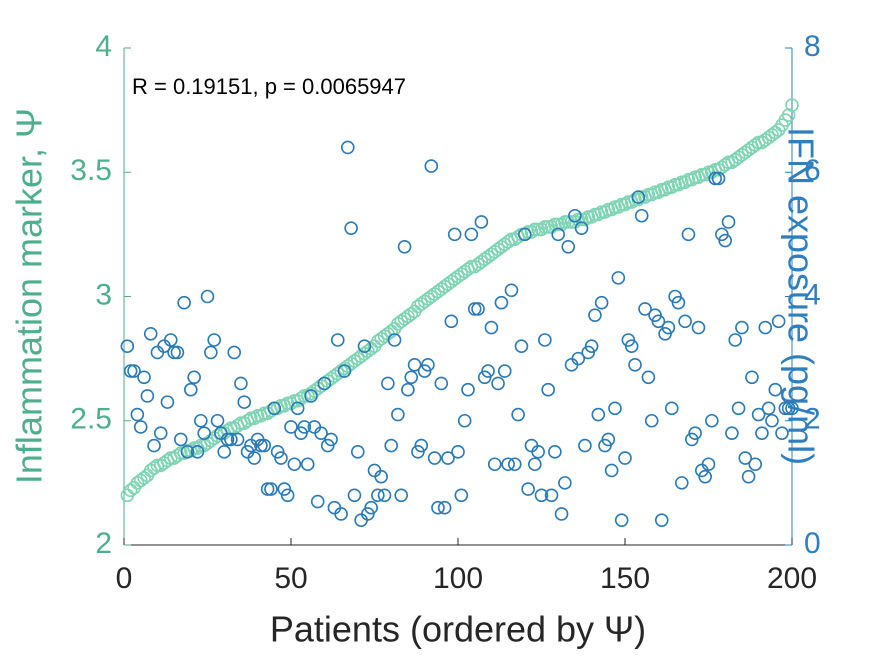  I want to click on x-axis-label: Patients (ordered by Ψ), so click(458, 629).